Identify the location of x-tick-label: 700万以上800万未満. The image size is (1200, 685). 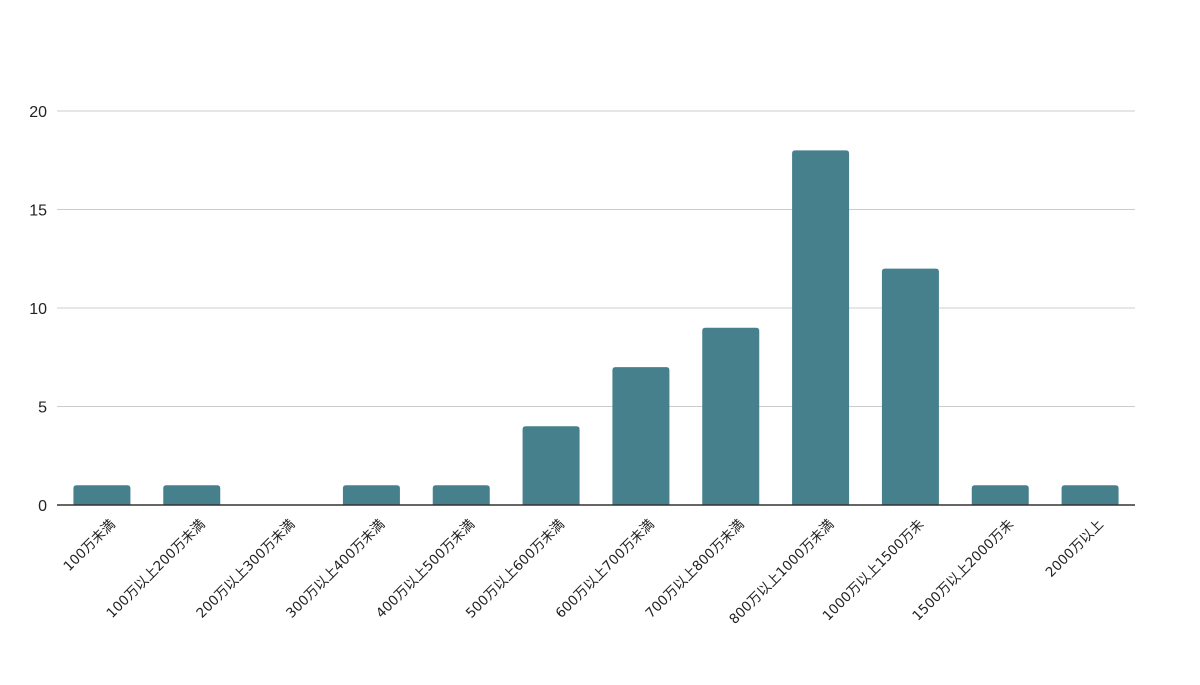
(695, 569).